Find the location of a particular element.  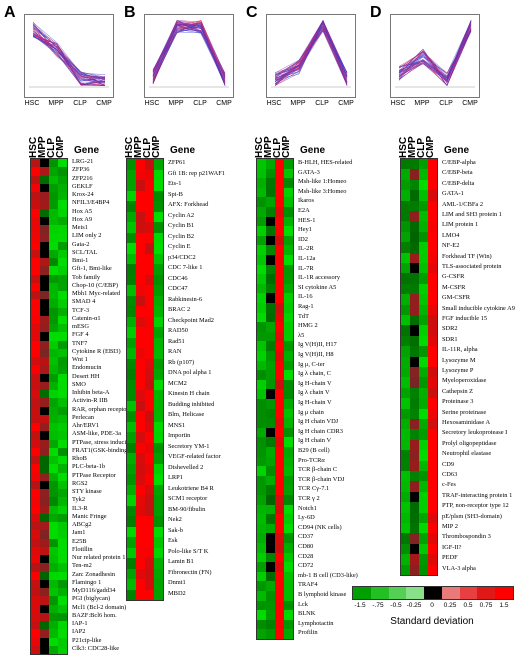

gene-label: DNA pol alpha 1 is located at coordinates (190, 372).